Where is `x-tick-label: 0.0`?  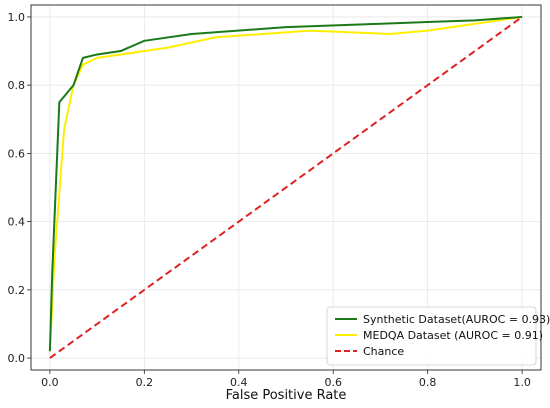
x-tick-label: 0.0 is located at coordinates (50, 382).